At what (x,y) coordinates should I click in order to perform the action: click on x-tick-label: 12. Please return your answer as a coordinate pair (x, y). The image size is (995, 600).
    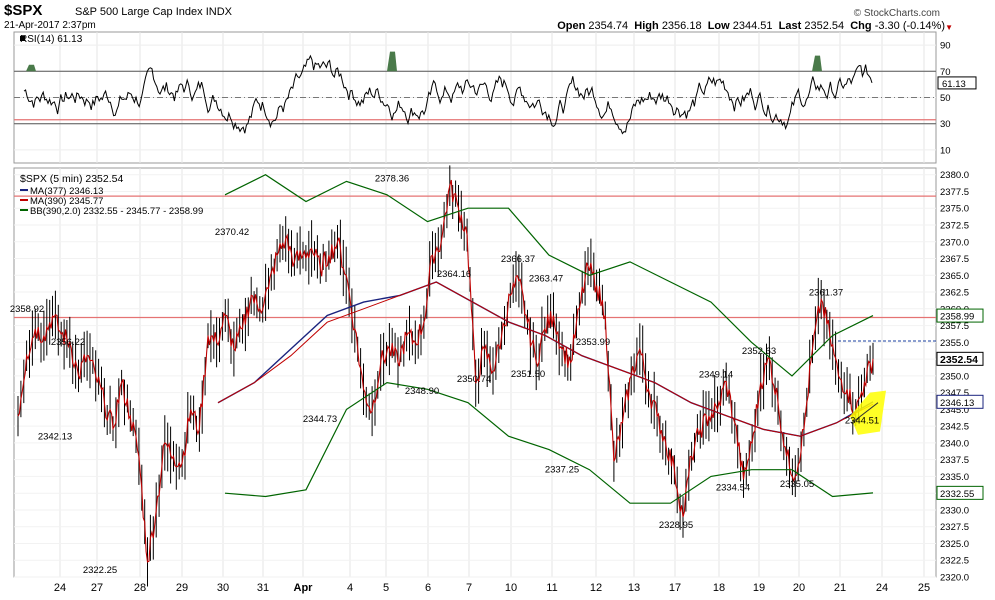
    Looking at the image, I should click on (596, 588).